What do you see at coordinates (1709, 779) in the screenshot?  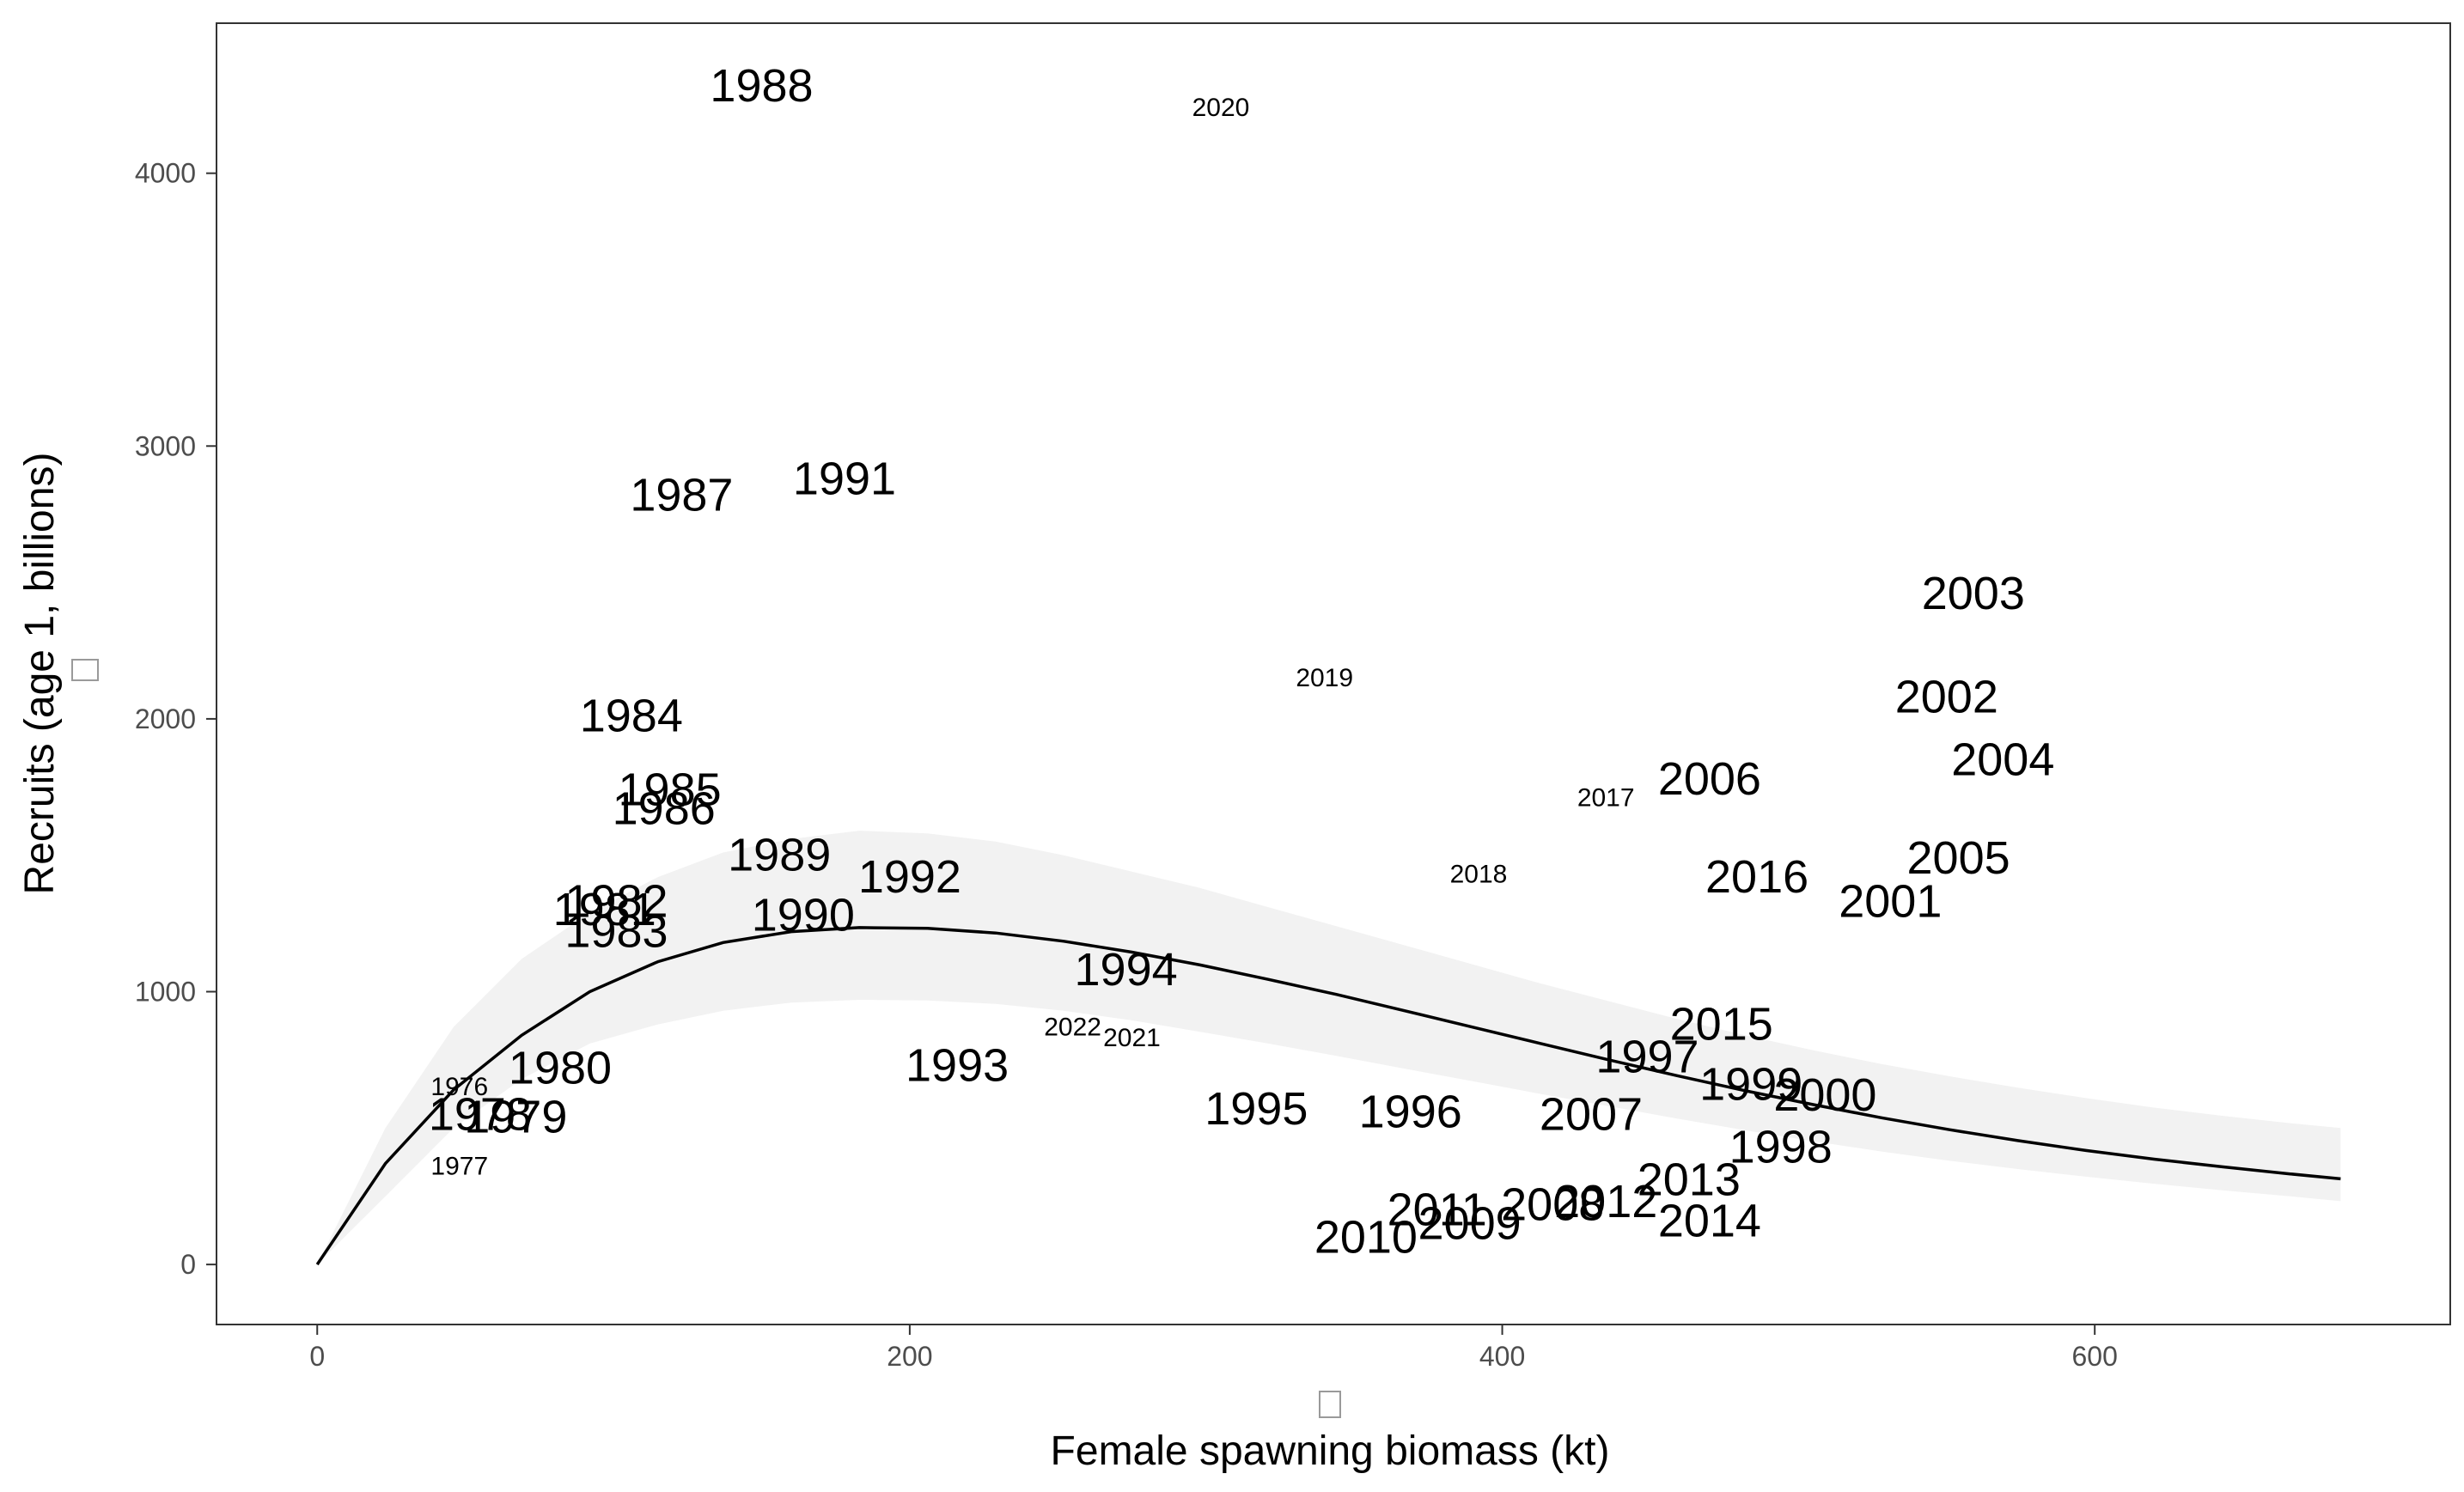 I see `year-point-label: 2006` at bounding box center [1709, 779].